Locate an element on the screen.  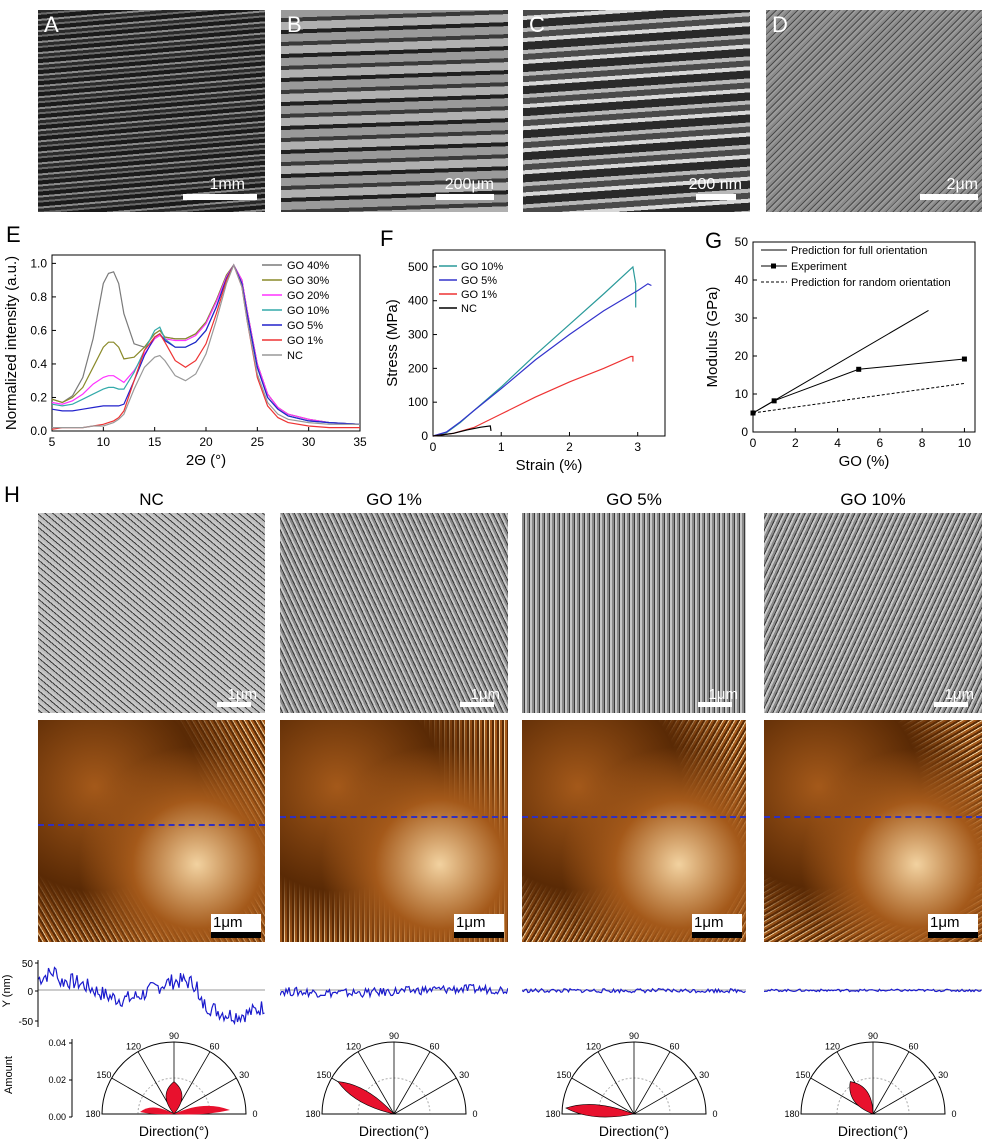
y-tick-label: 0.4 is located at coordinates (38, 364).